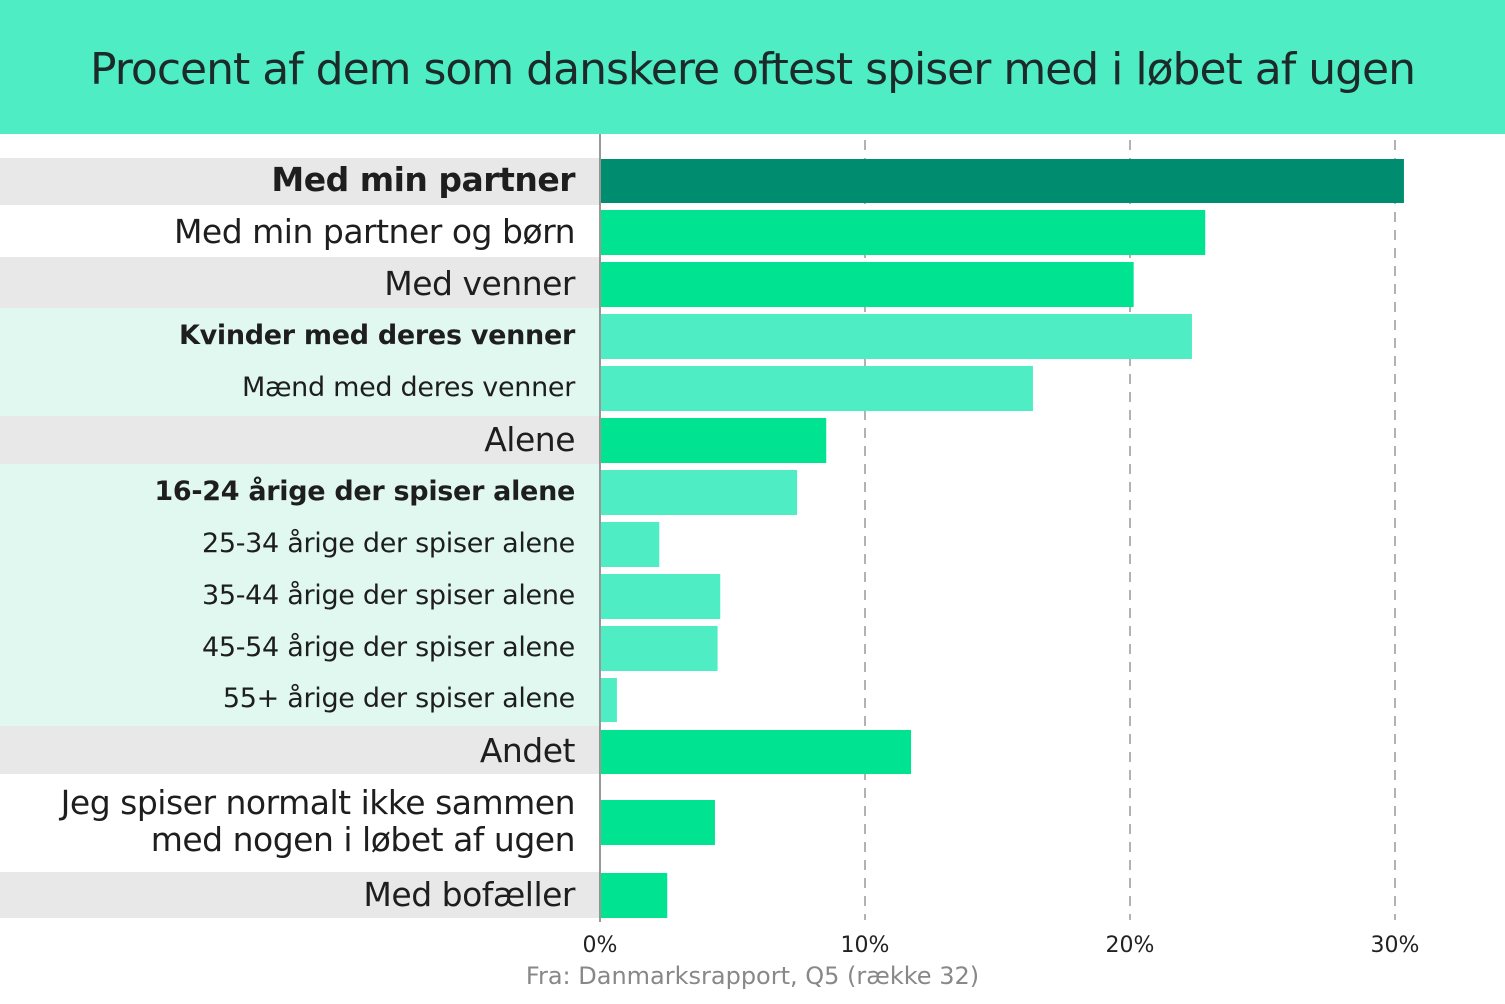 The width and height of the screenshot is (1505, 1004). I want to click on category-label: Mænd med deres venner, so click(408, 387).